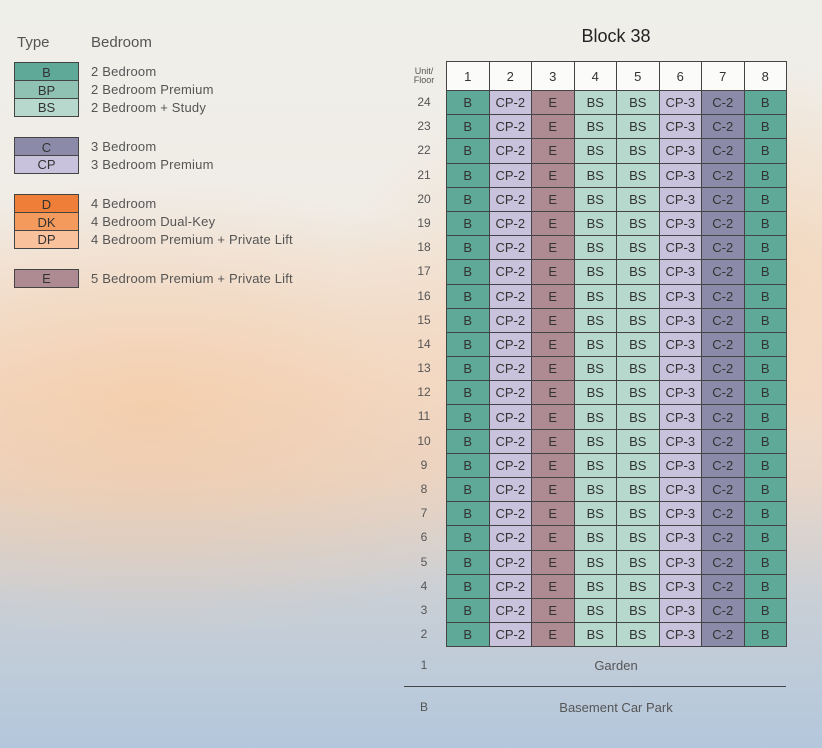 This screenshot has width=822, height=748. I want to click on legend-swatch-dp: DP, so click(46, 239).